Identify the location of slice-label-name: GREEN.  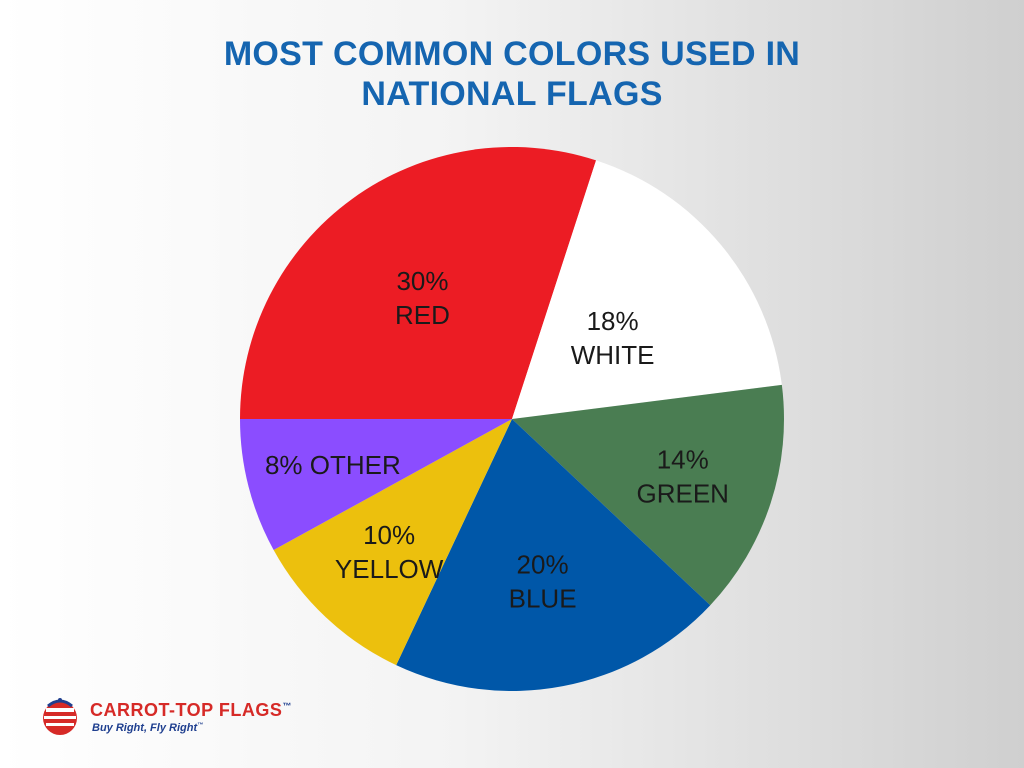
(682, 493).